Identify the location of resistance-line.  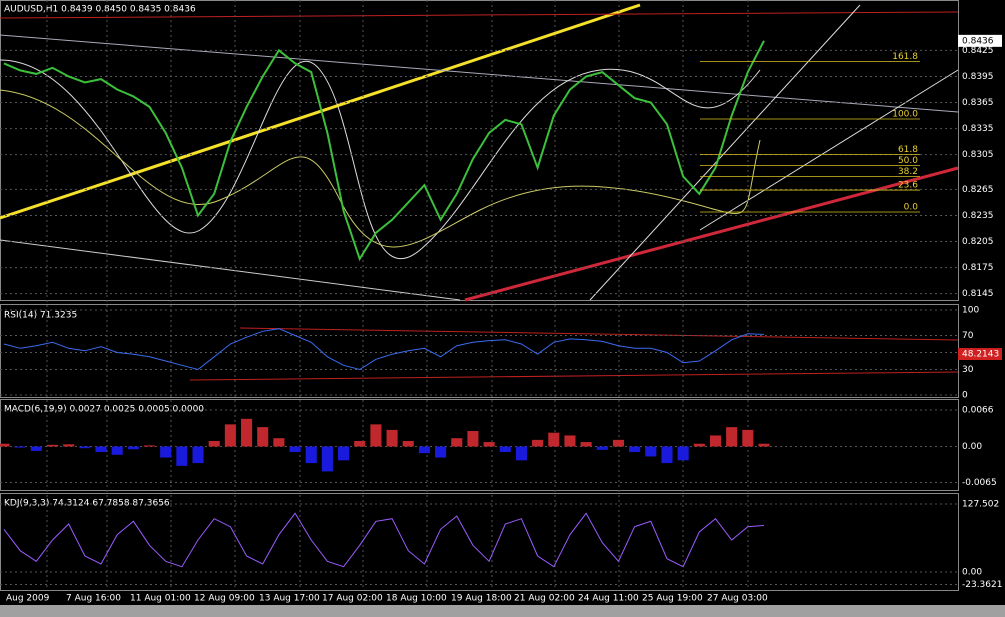
(479, 15).